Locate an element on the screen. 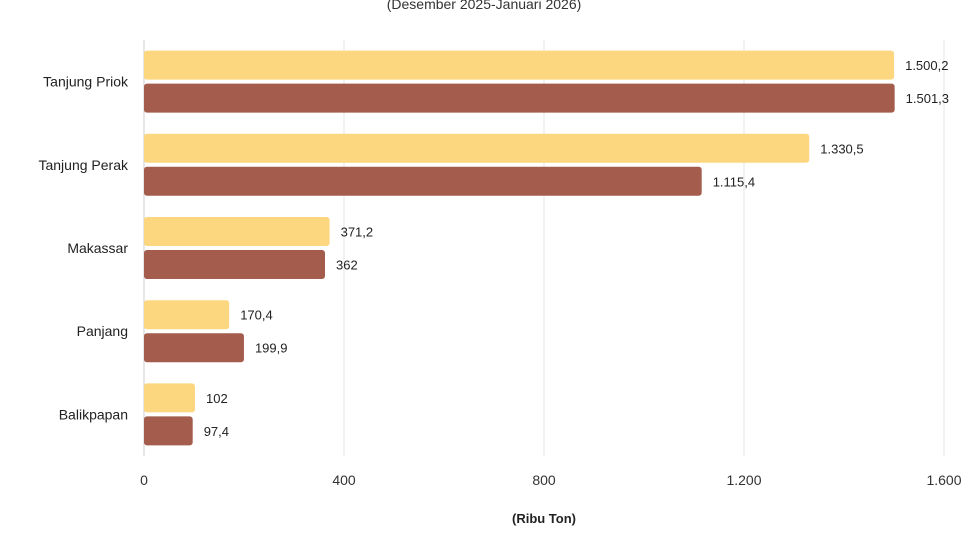 The width and height of the screenshot is (968, 543). x-tick-label-0: 0 is located at coordinates (144, 480).